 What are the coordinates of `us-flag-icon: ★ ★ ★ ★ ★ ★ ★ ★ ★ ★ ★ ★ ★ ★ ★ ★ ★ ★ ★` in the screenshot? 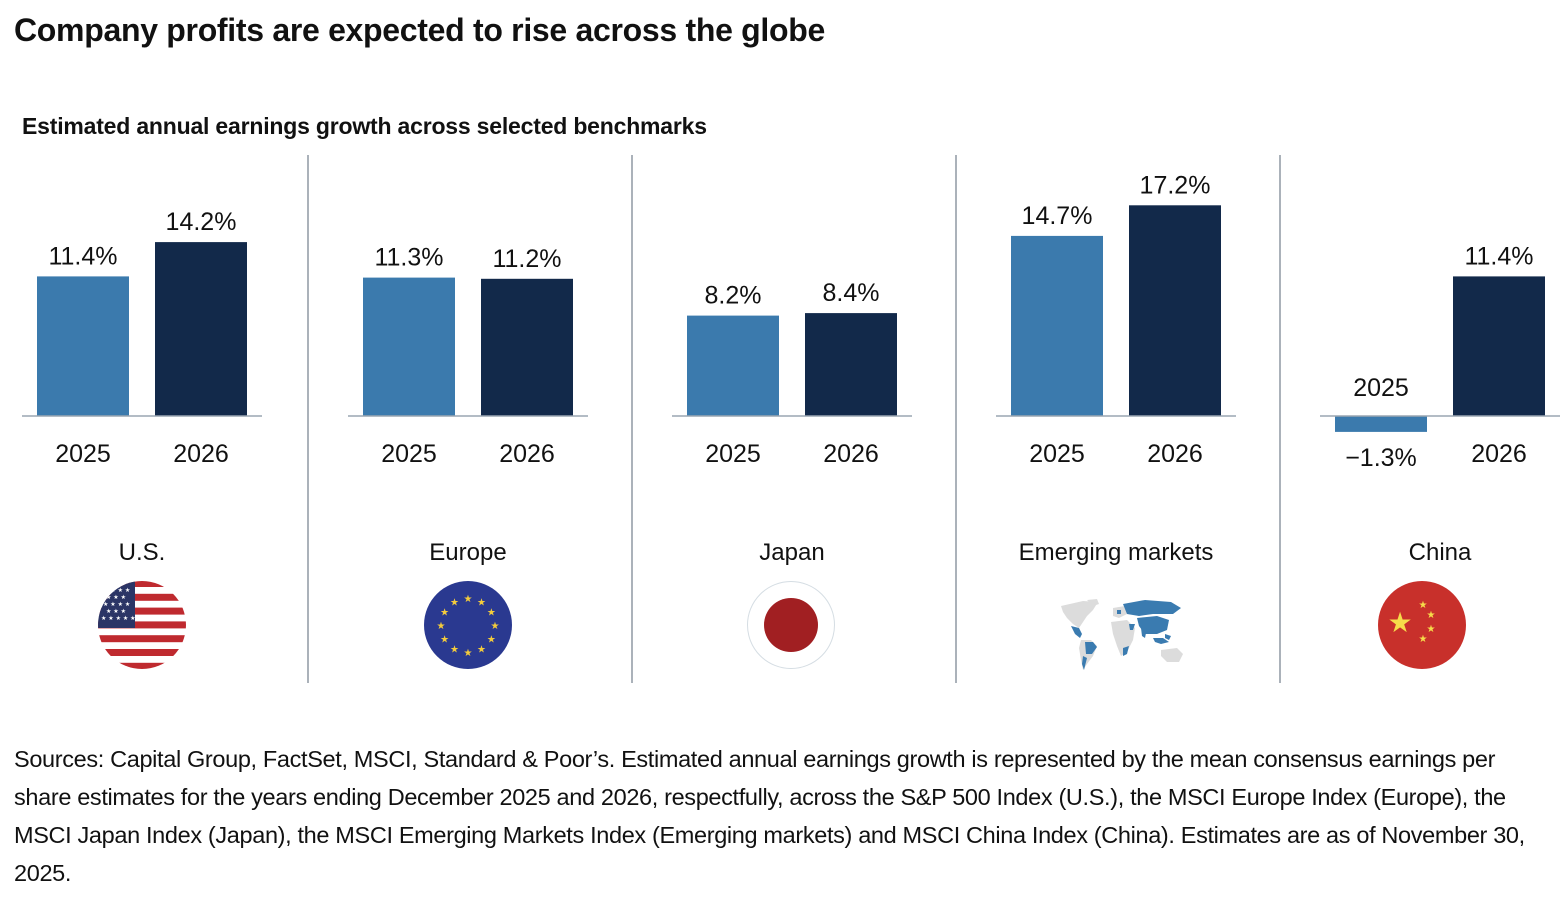 It's located at (142, 625).